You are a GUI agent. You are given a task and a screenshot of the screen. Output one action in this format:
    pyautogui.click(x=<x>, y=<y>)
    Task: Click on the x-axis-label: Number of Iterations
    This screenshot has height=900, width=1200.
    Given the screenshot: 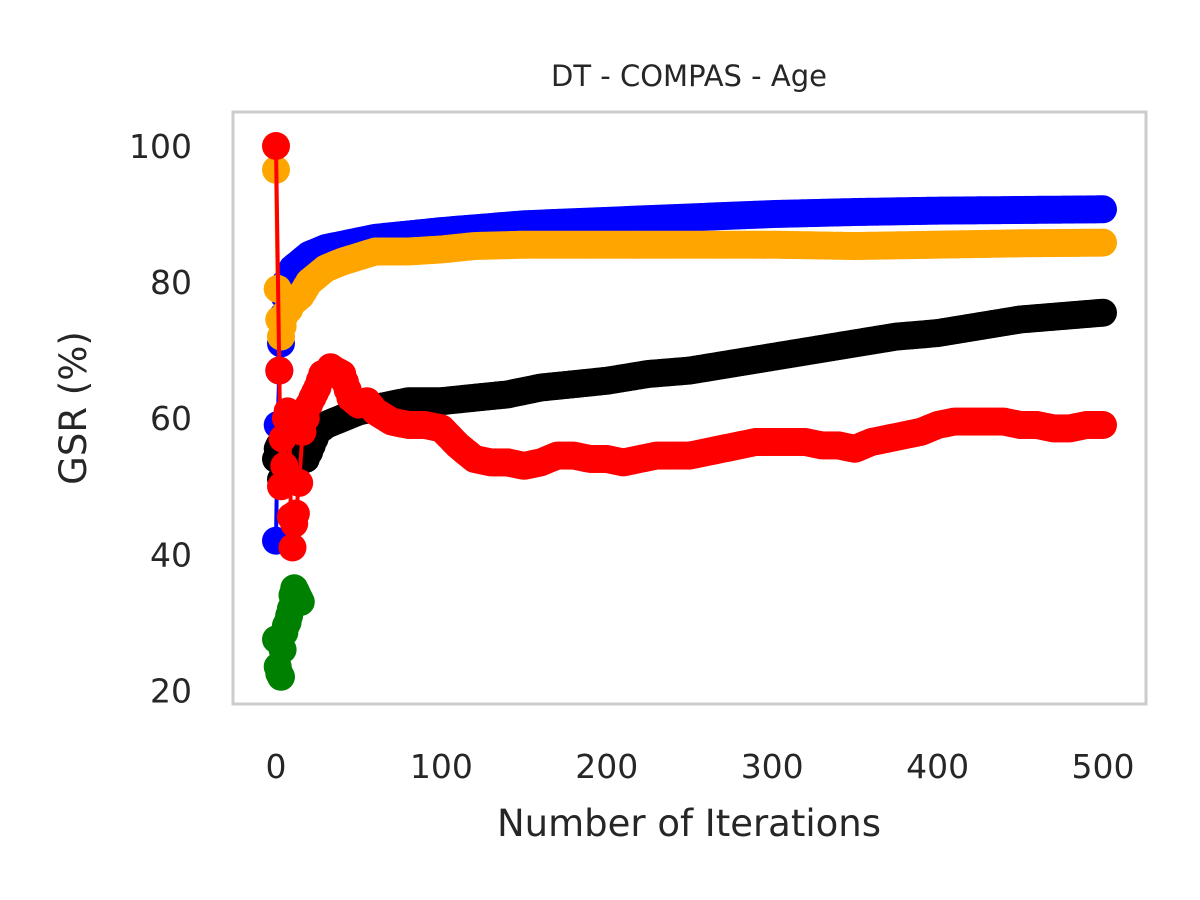 What is the action you would take?
    pyautogui.click(x=689, y=823)
    